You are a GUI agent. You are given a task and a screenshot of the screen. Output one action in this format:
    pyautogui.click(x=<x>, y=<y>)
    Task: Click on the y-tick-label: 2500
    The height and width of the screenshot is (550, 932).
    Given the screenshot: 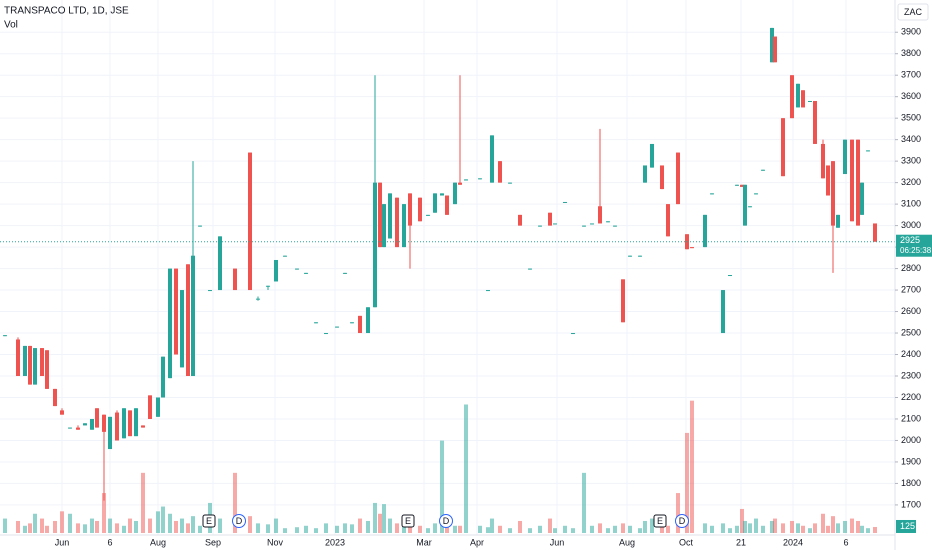 What is the action you would take?
    pyautogui.click(x=911, y=332)
    